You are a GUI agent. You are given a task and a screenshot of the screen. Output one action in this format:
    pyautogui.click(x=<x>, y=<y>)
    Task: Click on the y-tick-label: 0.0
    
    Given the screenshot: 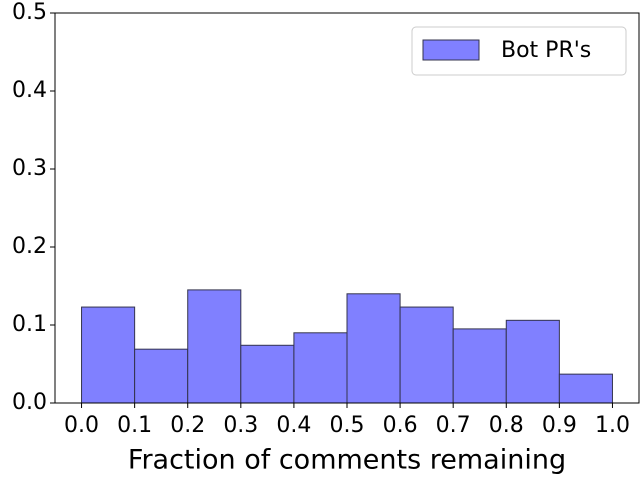 What is the action you would take?
    pyautogui.click(x=29, y=402)
    